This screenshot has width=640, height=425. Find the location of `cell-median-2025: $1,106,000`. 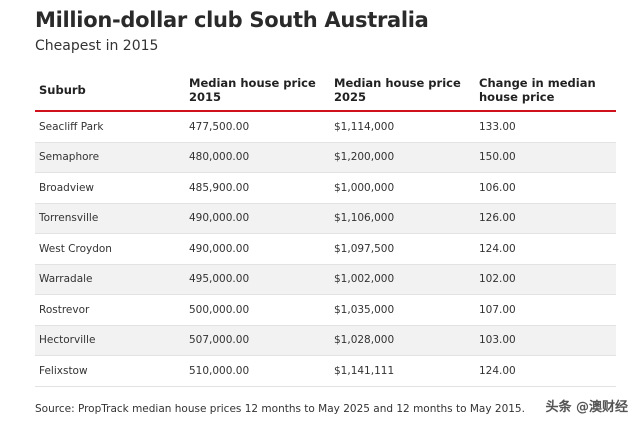

cell-median-2025: $1,106,000 is located at coordinates (402, 218).